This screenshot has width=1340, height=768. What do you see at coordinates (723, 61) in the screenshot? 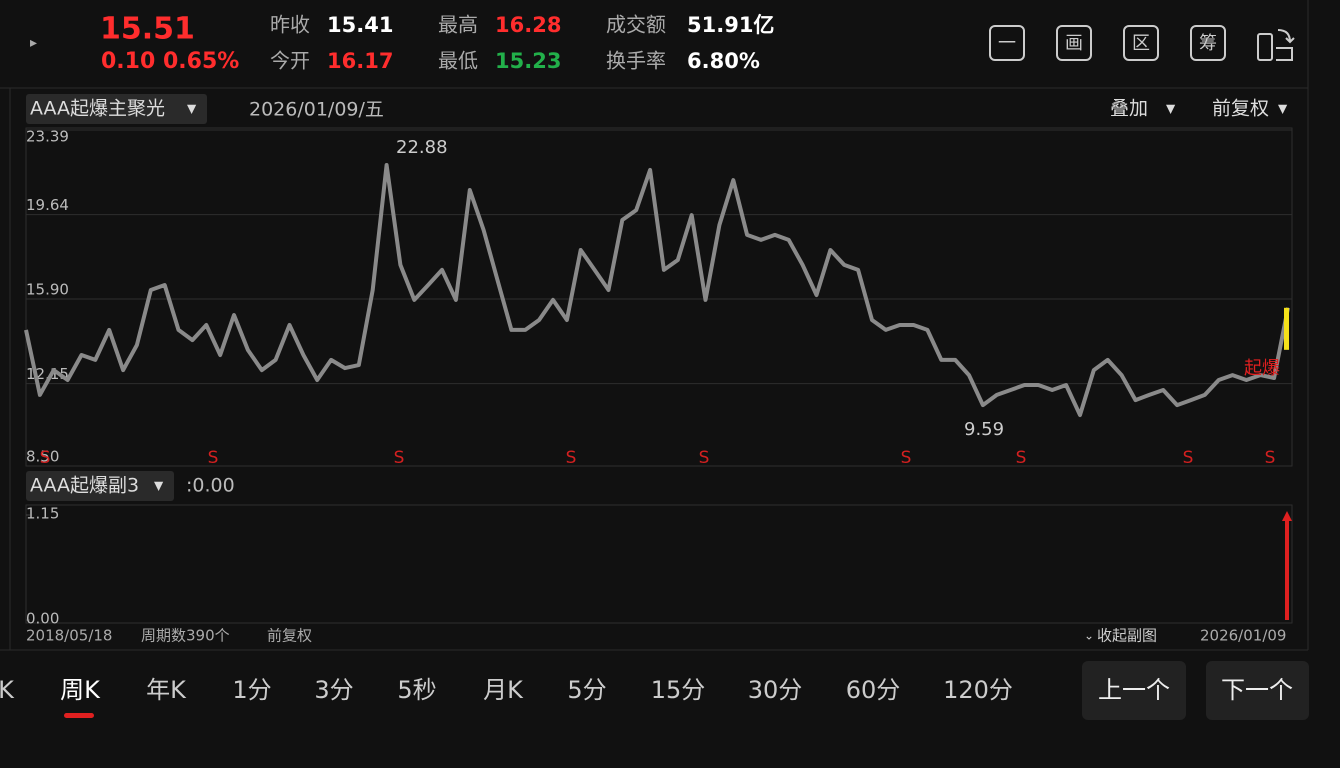
I see `stat-value: 6.80%` at bounding box center [723, 61].